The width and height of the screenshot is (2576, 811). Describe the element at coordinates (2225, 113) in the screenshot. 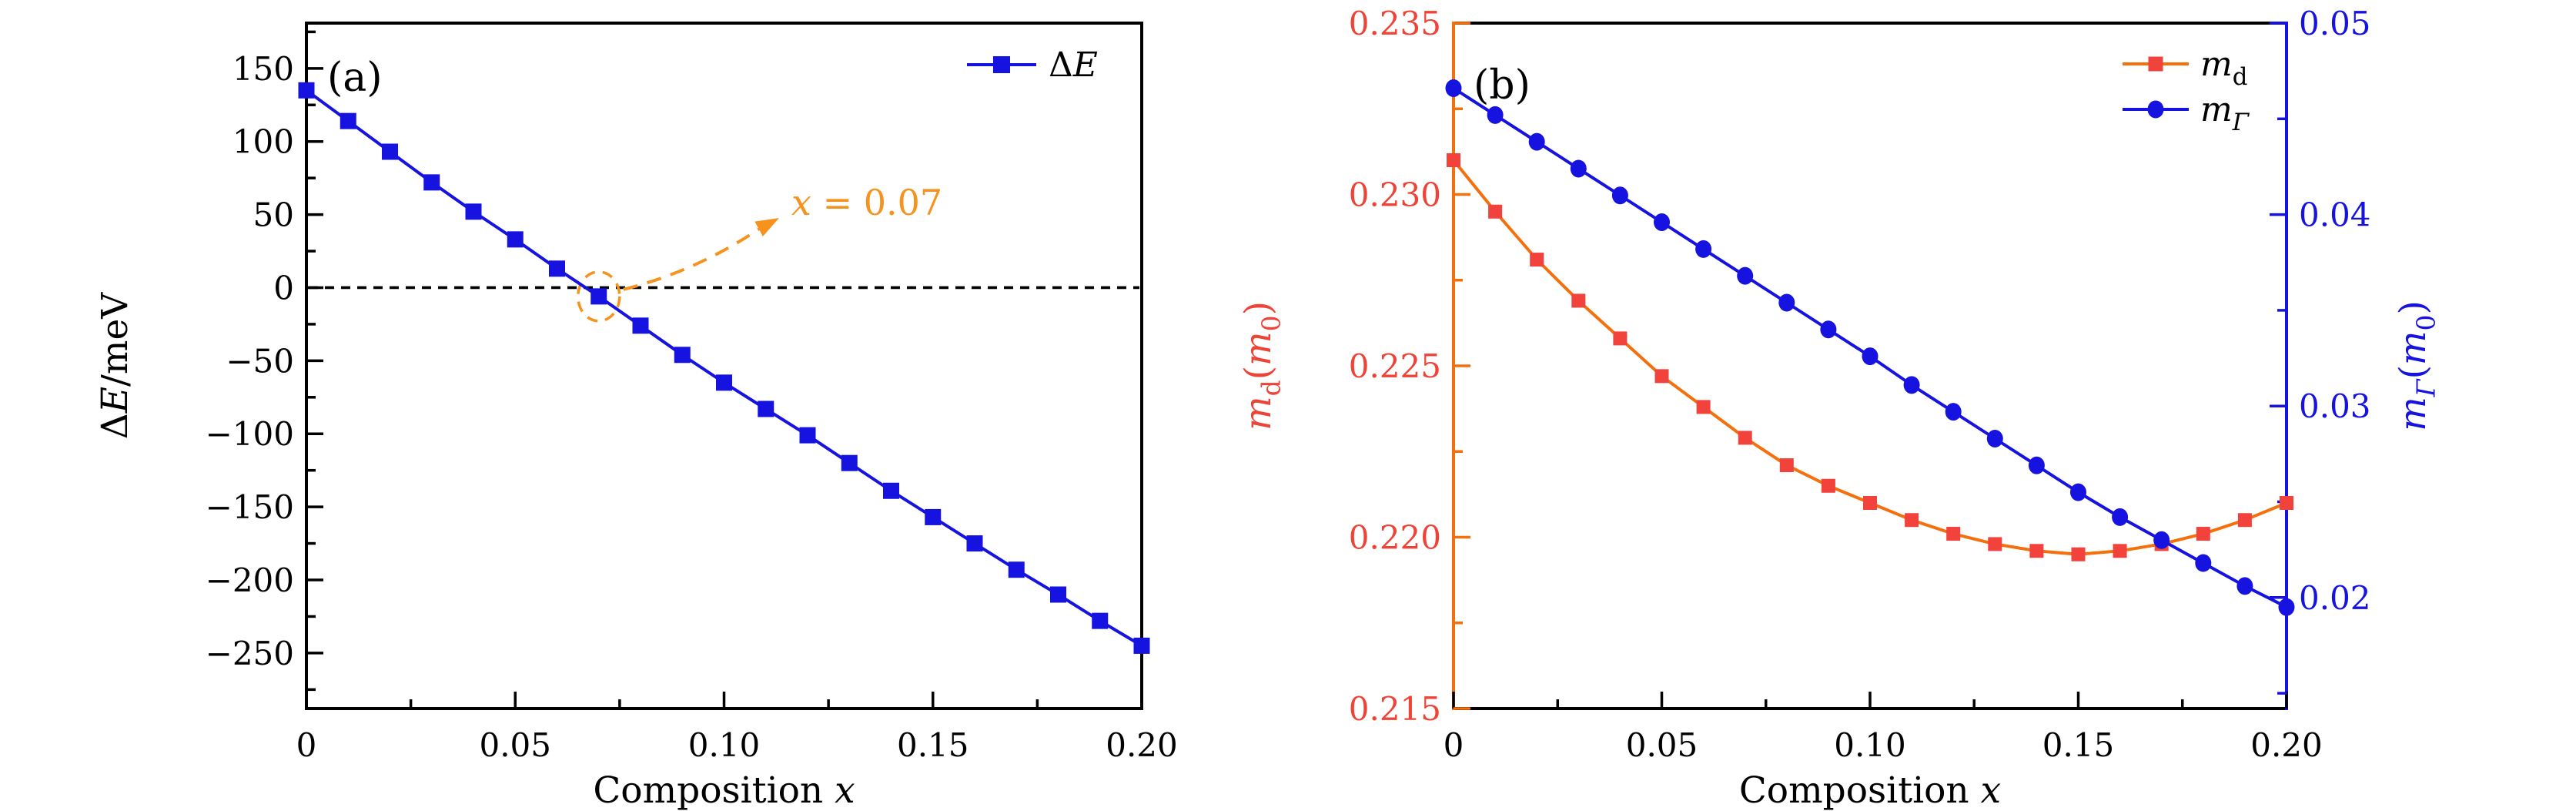

I see `legend-label-mgamma: mΓ` at that location.